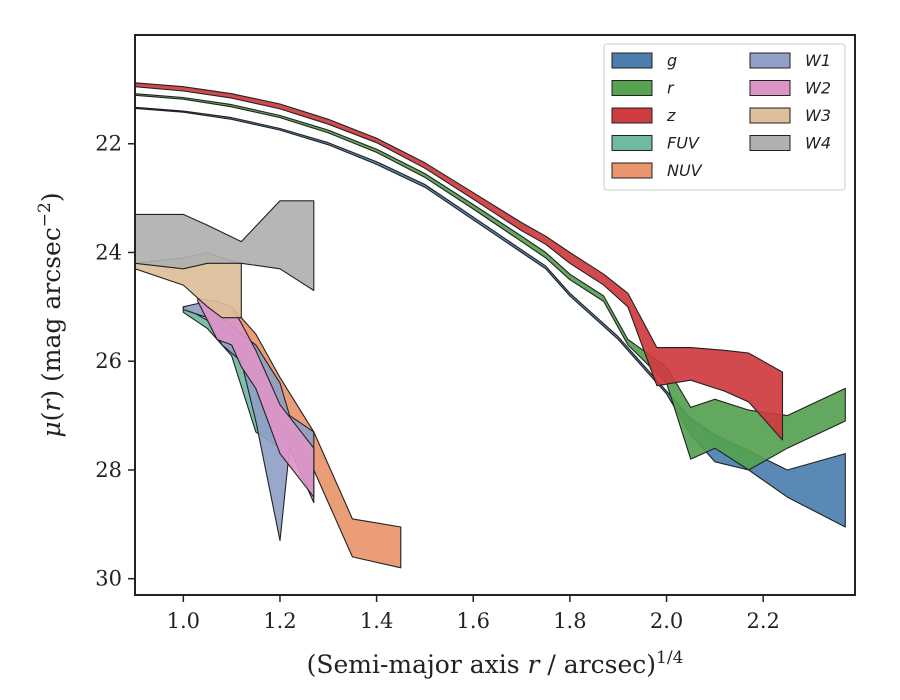  Describe the element at coordinates (632, 170) in the screenshot. I see `legend-swatch-nuv` at that location.